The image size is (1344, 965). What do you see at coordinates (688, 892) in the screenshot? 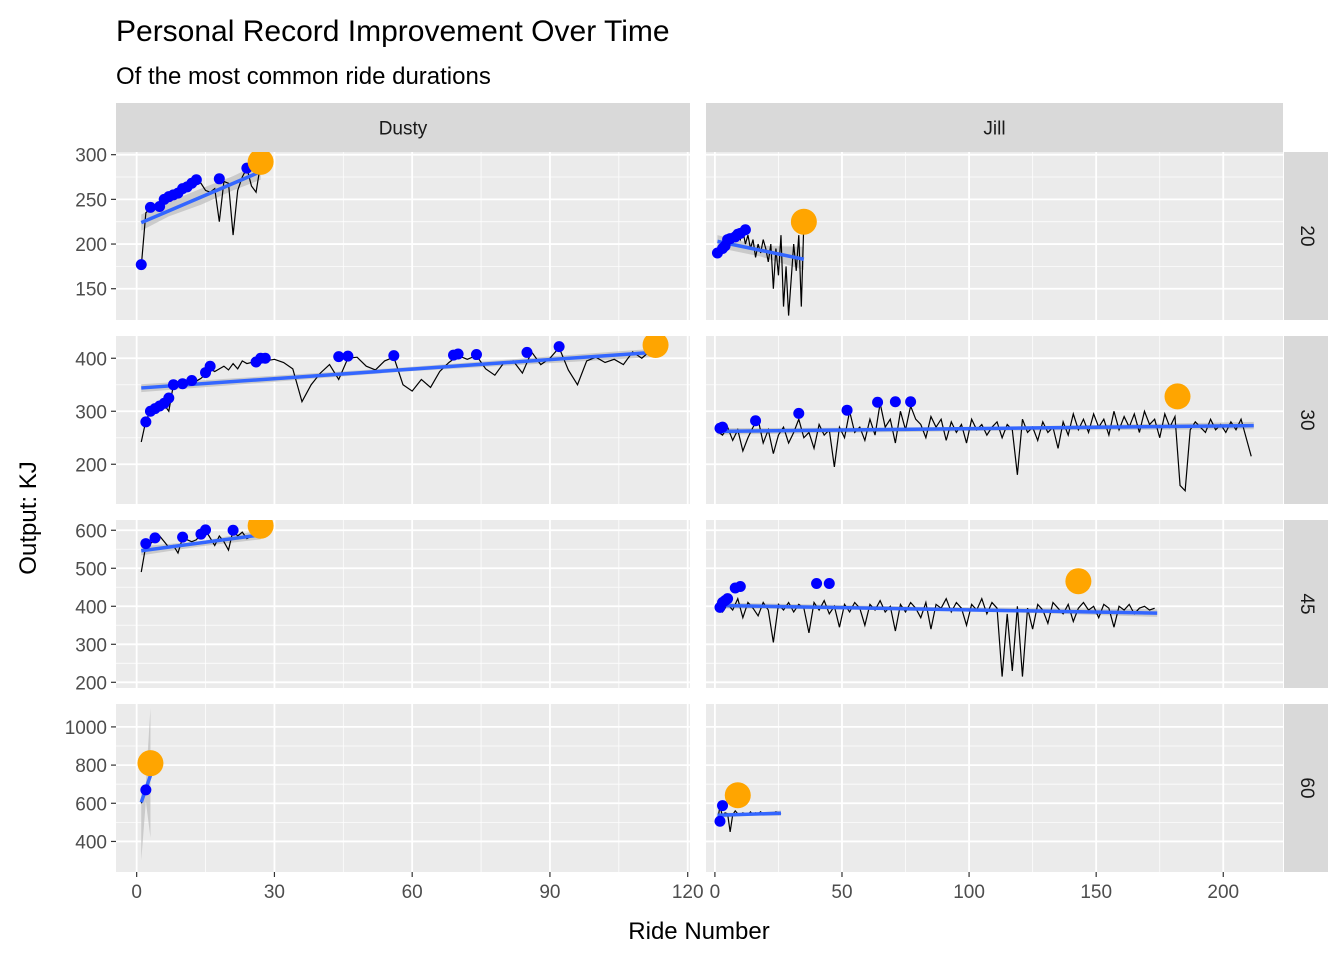
I see `x-tick-label-dusty-120: 120` at bounding box center [688, 892].